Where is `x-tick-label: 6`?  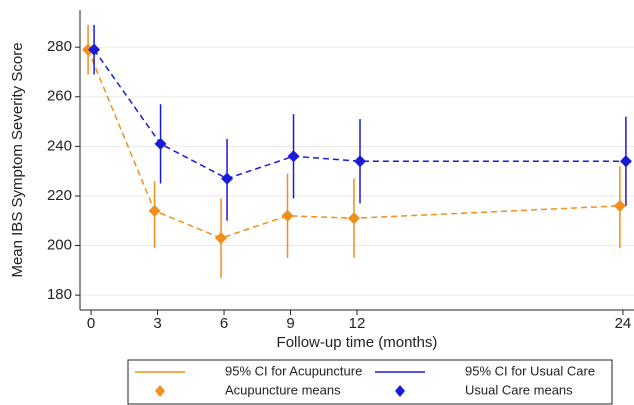
x-tick-label: 6 is located at coordinates (224, 323).